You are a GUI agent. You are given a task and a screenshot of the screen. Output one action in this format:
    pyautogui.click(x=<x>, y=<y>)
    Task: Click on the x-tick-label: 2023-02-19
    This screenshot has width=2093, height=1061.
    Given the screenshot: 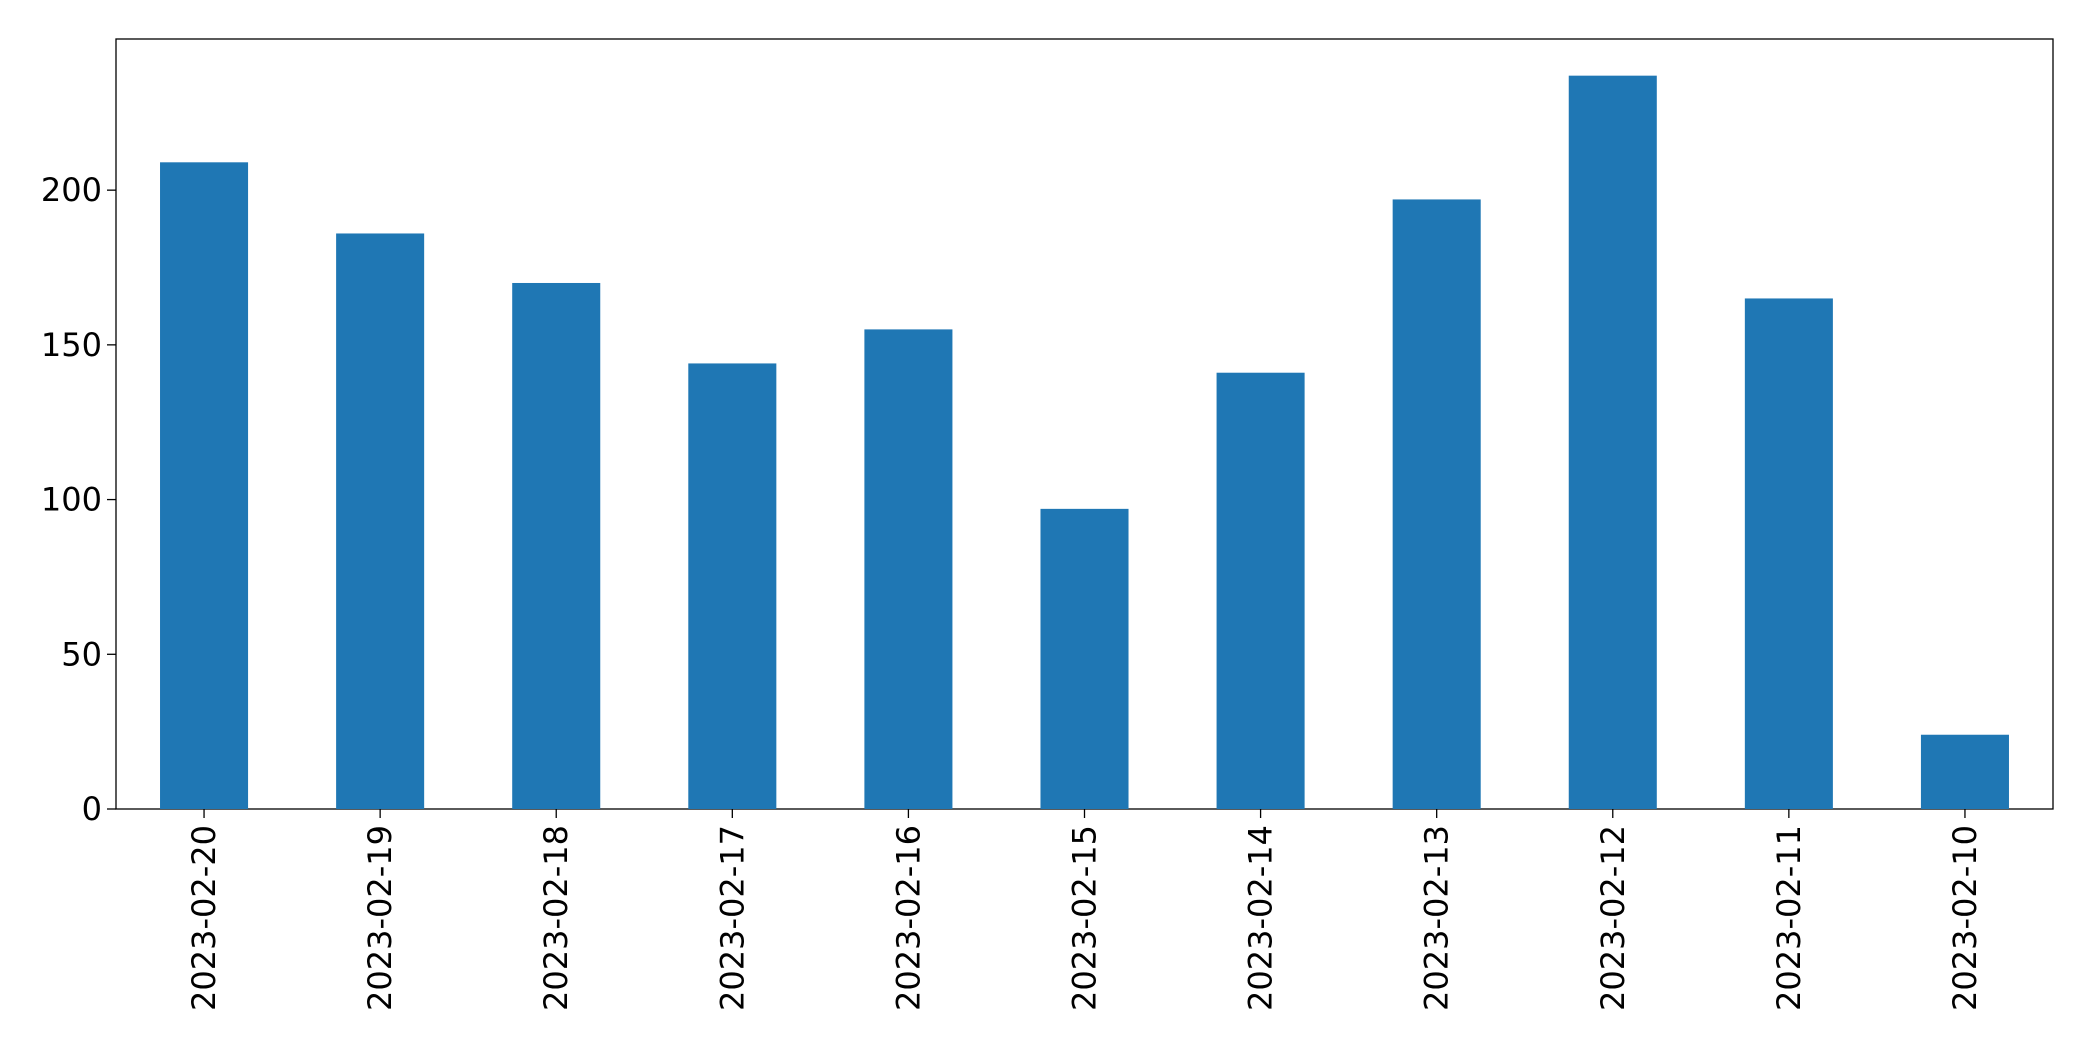 What is the action you would take?
    pyautogui.click(x=380, y=918)
    